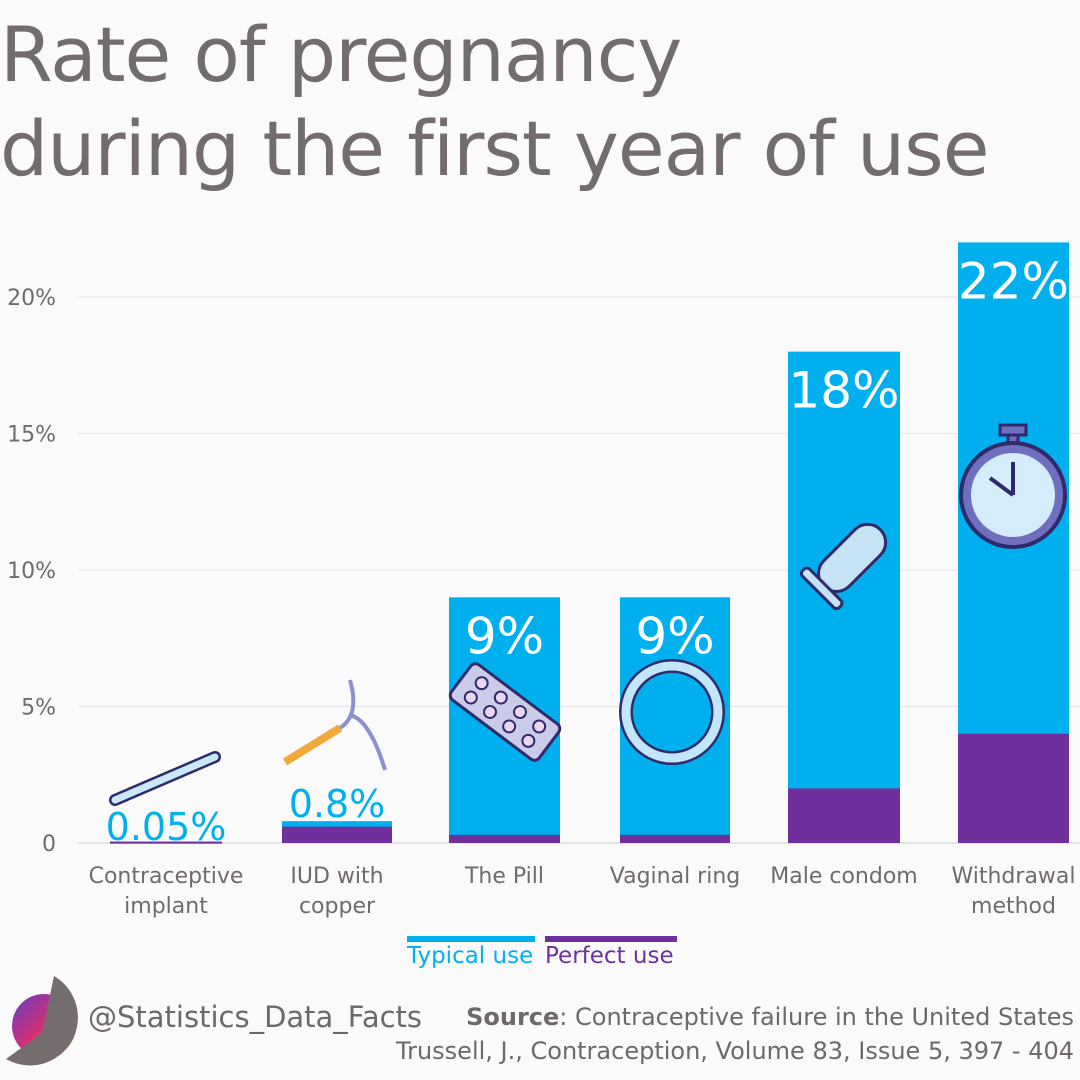 Image resolution: width=1080 pixels, height=1080 pixels. I want to click on condom-icon, so click(843, 566).